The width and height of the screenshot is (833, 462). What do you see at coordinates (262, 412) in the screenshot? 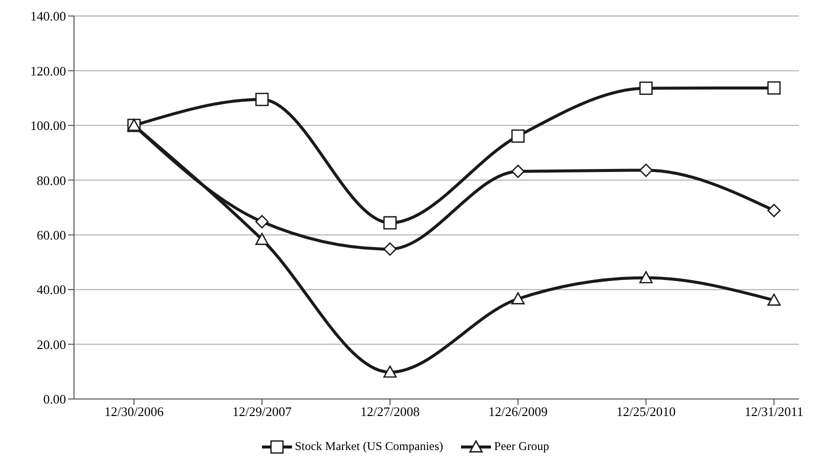
I see `x-tick-label: 12/29/2007` at bounding box center [262, 412].